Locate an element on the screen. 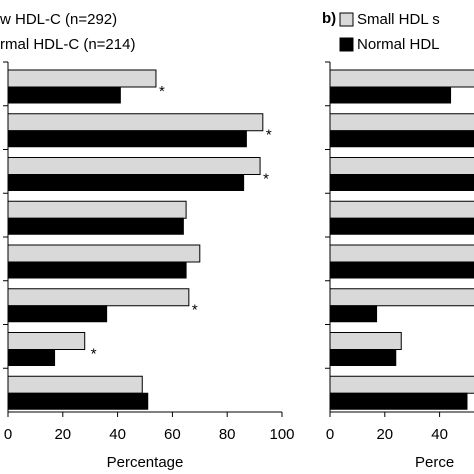 The height and width of the screenshot is (474, 474). legend-label: Small HDL s is located at coordinates (398, 19).